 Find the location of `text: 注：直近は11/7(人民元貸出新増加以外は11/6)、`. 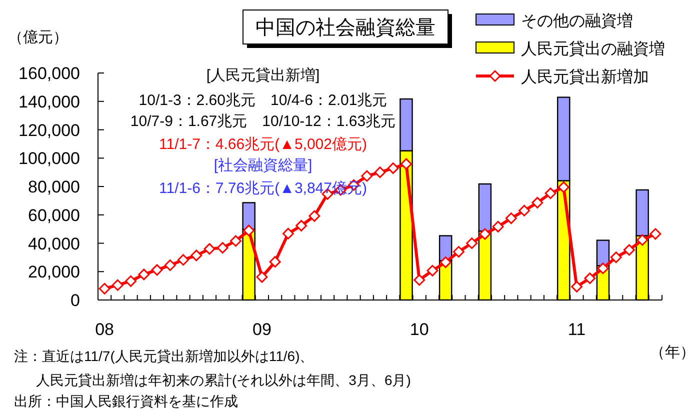

text: 注：直近は11/7(人民元貸出新増加以外は11/6)、 is located at coordinates (164, 356).